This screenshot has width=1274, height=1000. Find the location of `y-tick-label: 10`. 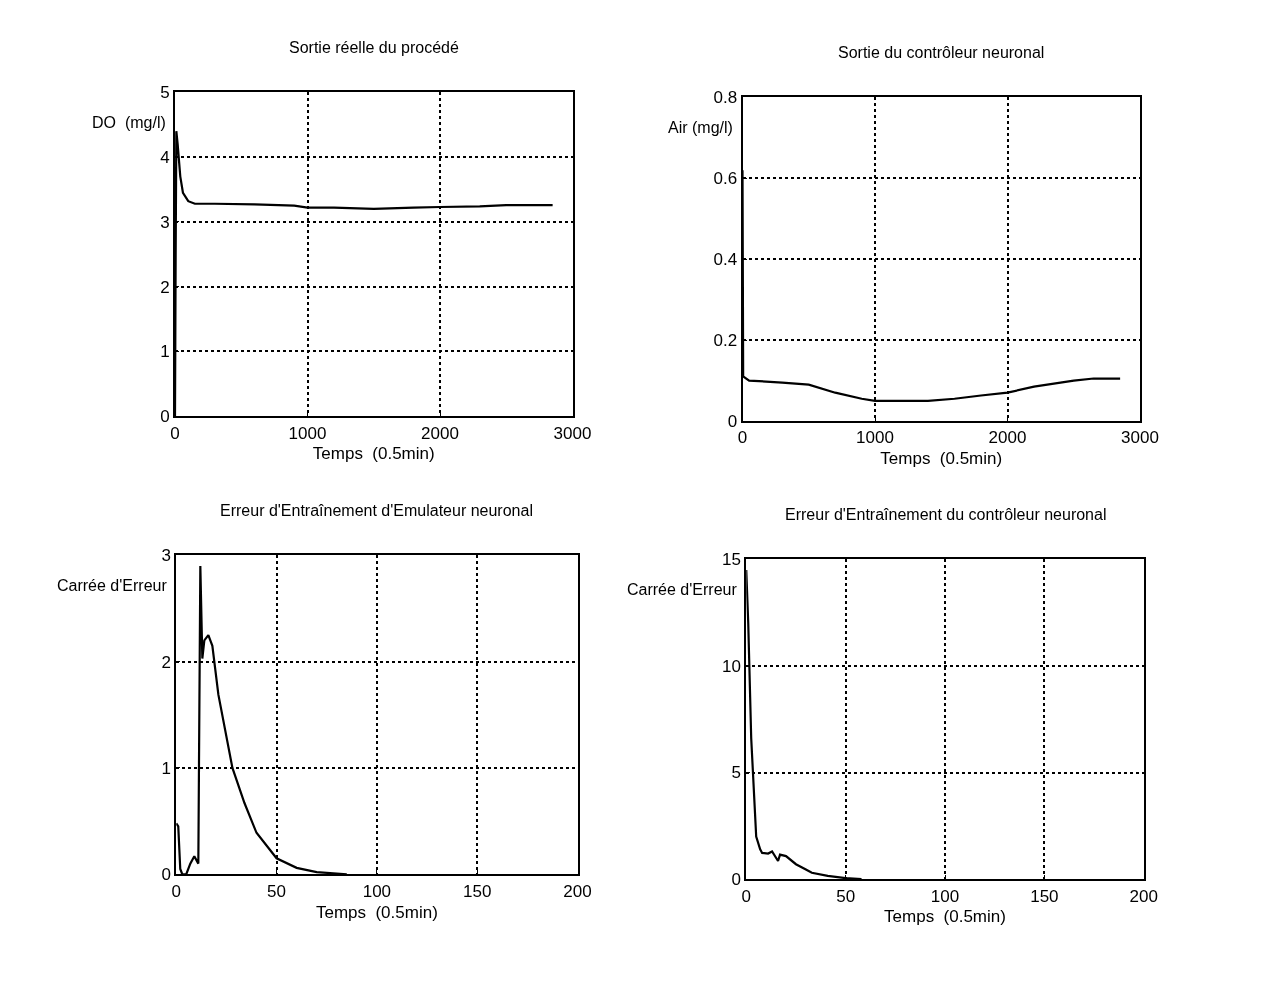

y-tick-label: 10 is located at coordinates (731, 666).